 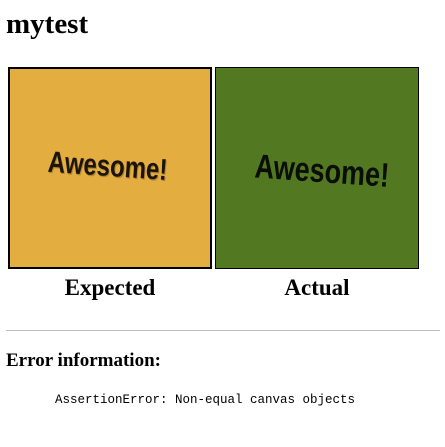 I want to click on error-message: AssertionError: Non-equal canvas objects, so click(x=205, y=400).